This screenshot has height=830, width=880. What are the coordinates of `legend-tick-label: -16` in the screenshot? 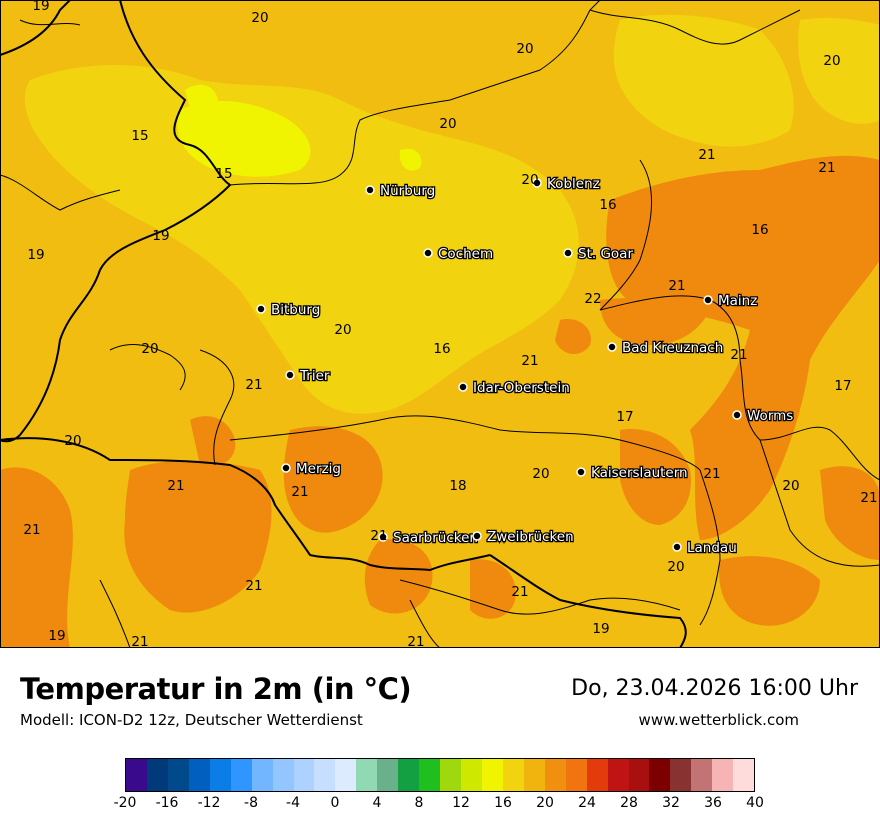 It's located at (167, 803).